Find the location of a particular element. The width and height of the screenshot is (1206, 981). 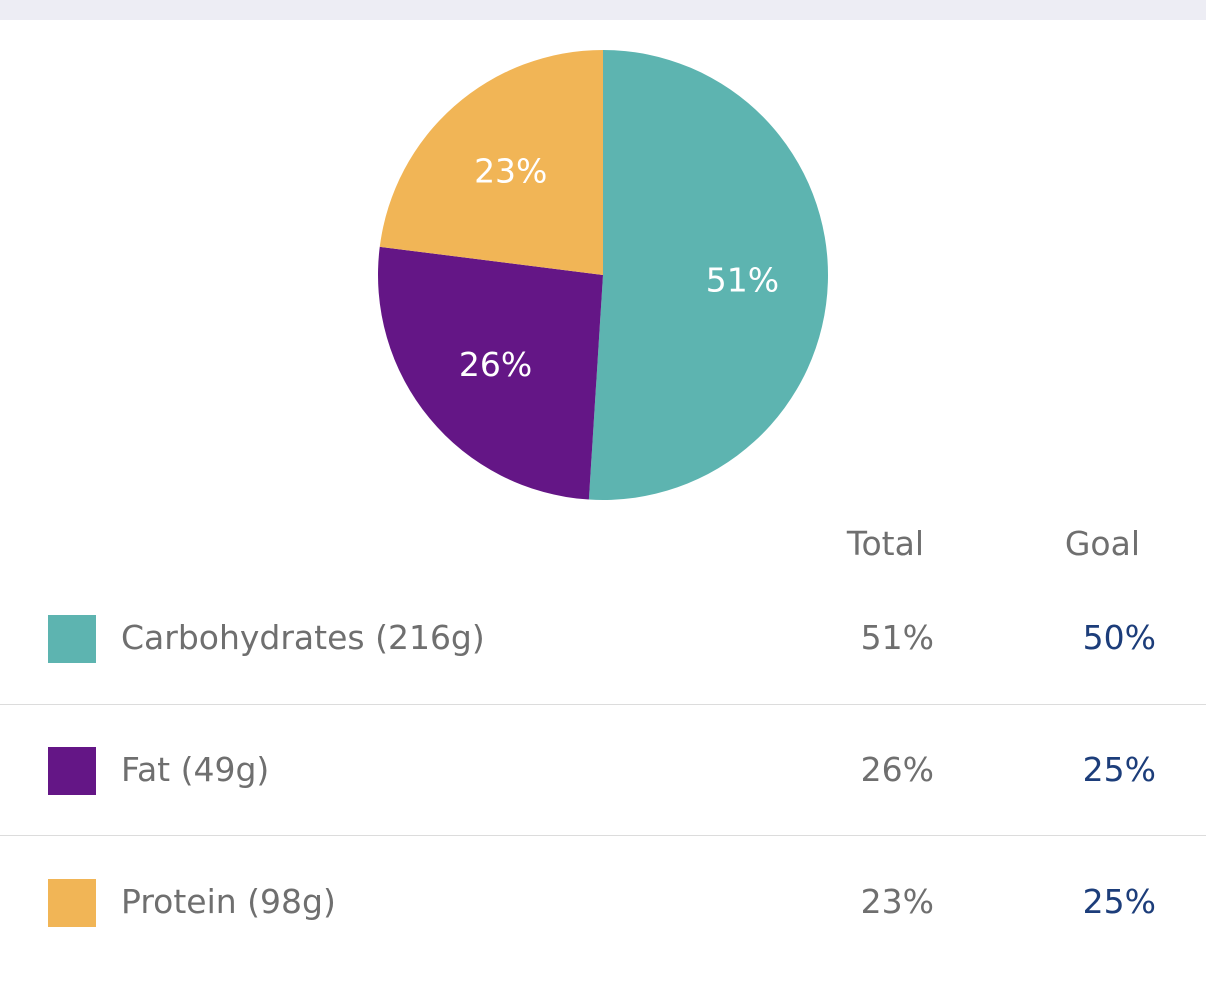

pie-slice-fat is located at coordinates (490, 373).